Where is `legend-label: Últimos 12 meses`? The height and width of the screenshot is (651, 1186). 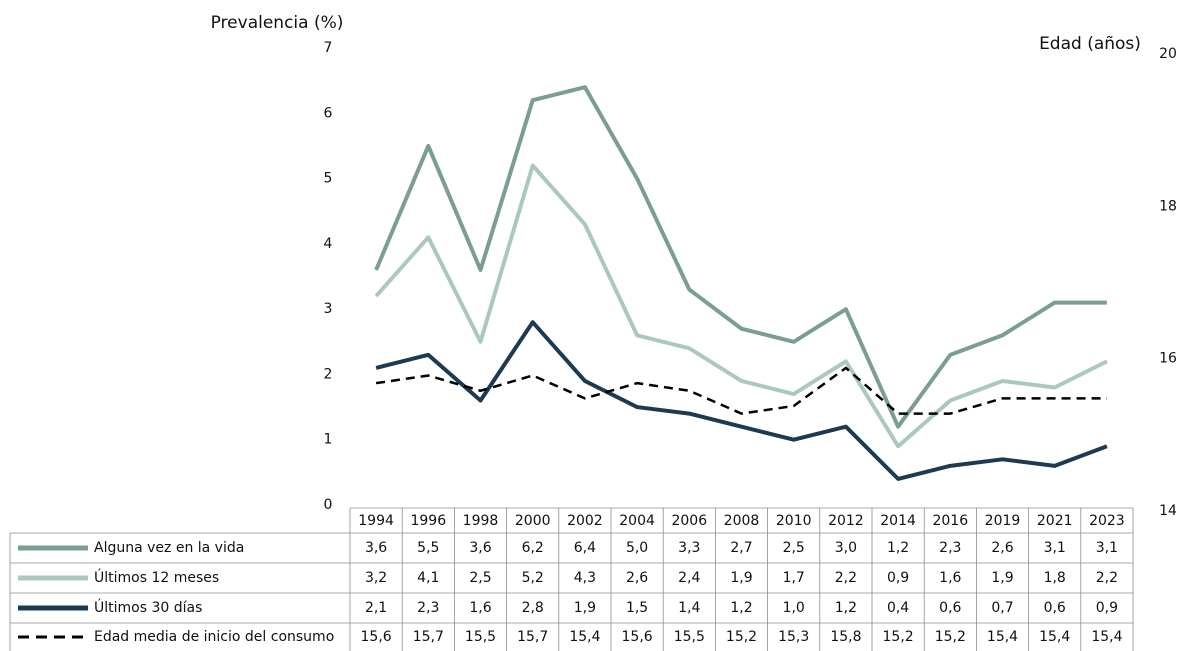 legend-label: Últimos 12 meses is located at coordinates (156, 577).